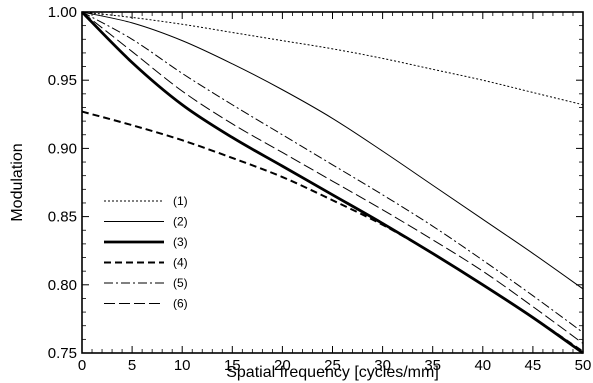  What do you see at coordinates (180, 304) in the screenshot?
I see `legend-label-6: (6)` at bounding box center [180, 304].